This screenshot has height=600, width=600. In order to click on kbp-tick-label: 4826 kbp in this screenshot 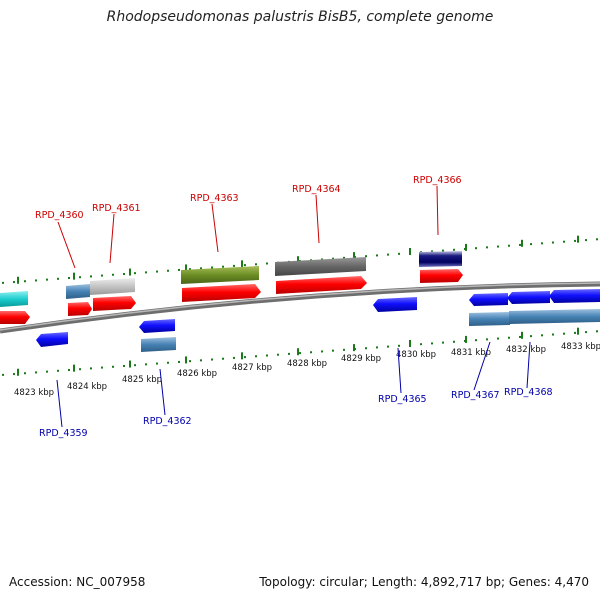, I will do `click(197, 374)`.